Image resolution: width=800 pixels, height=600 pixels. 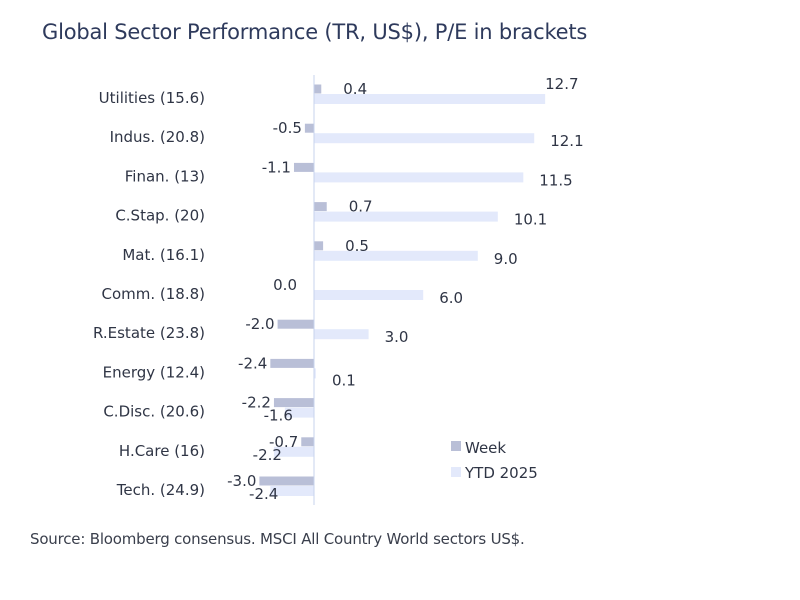 What do you see at coordinates (456, 472) in the screenshot?
I see `legend-swatch-ytd` at bounding box center [456, 472].